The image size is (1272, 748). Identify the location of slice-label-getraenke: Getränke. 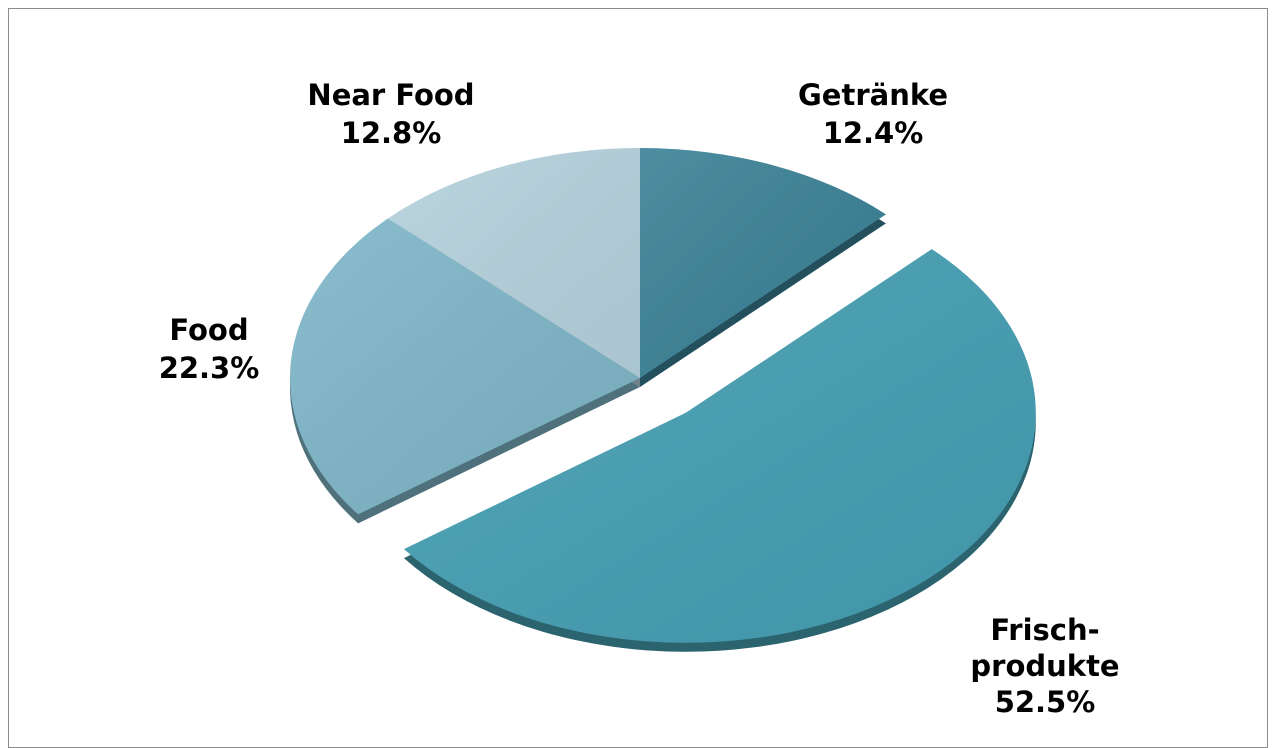
(873, 95).